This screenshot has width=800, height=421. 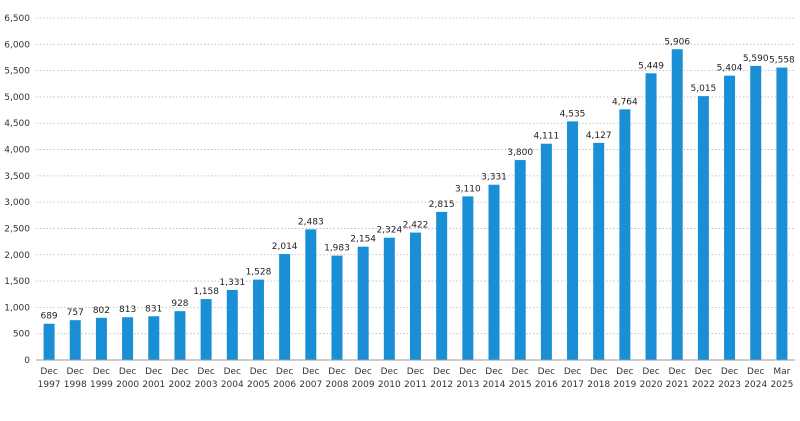 I want to click on y-tick-label: 0, so click(x=27, y=361).